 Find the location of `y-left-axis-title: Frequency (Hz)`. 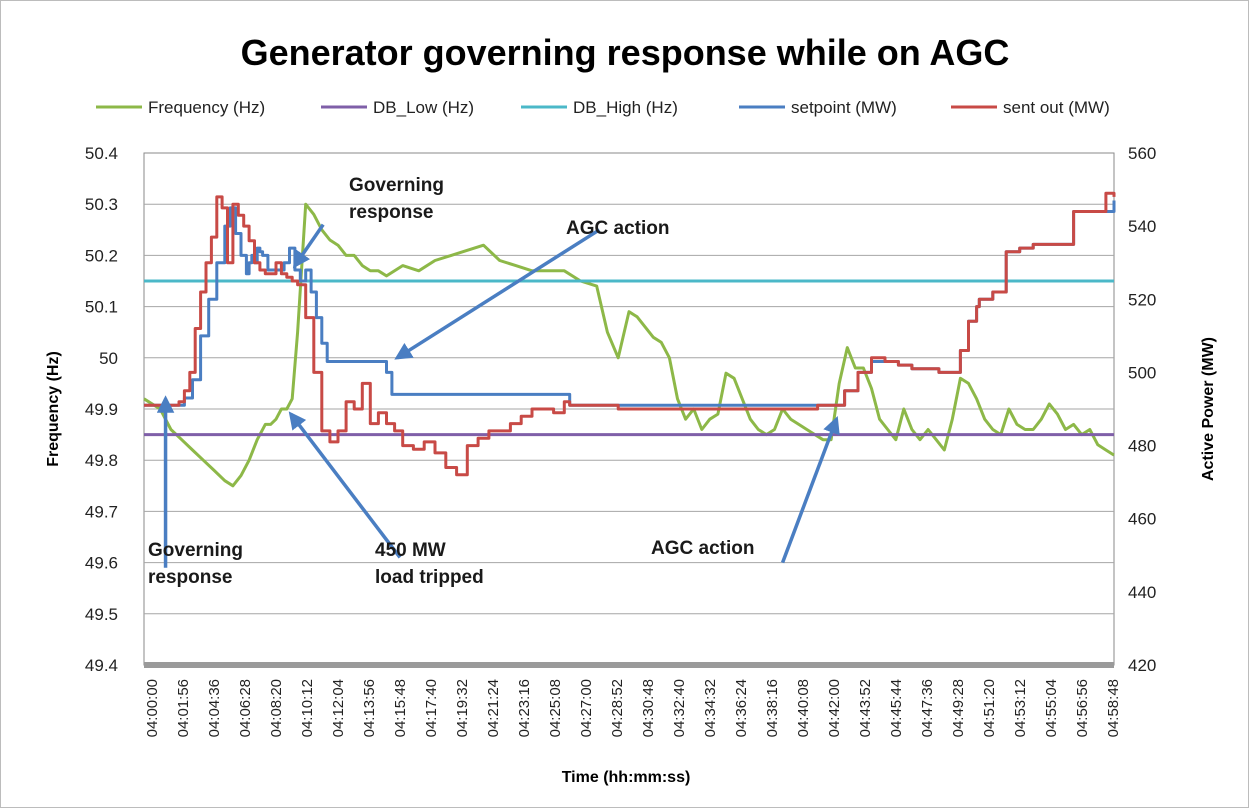

y-left-axis-title: Frequency (Hz) is located at coordinates (53, 409).